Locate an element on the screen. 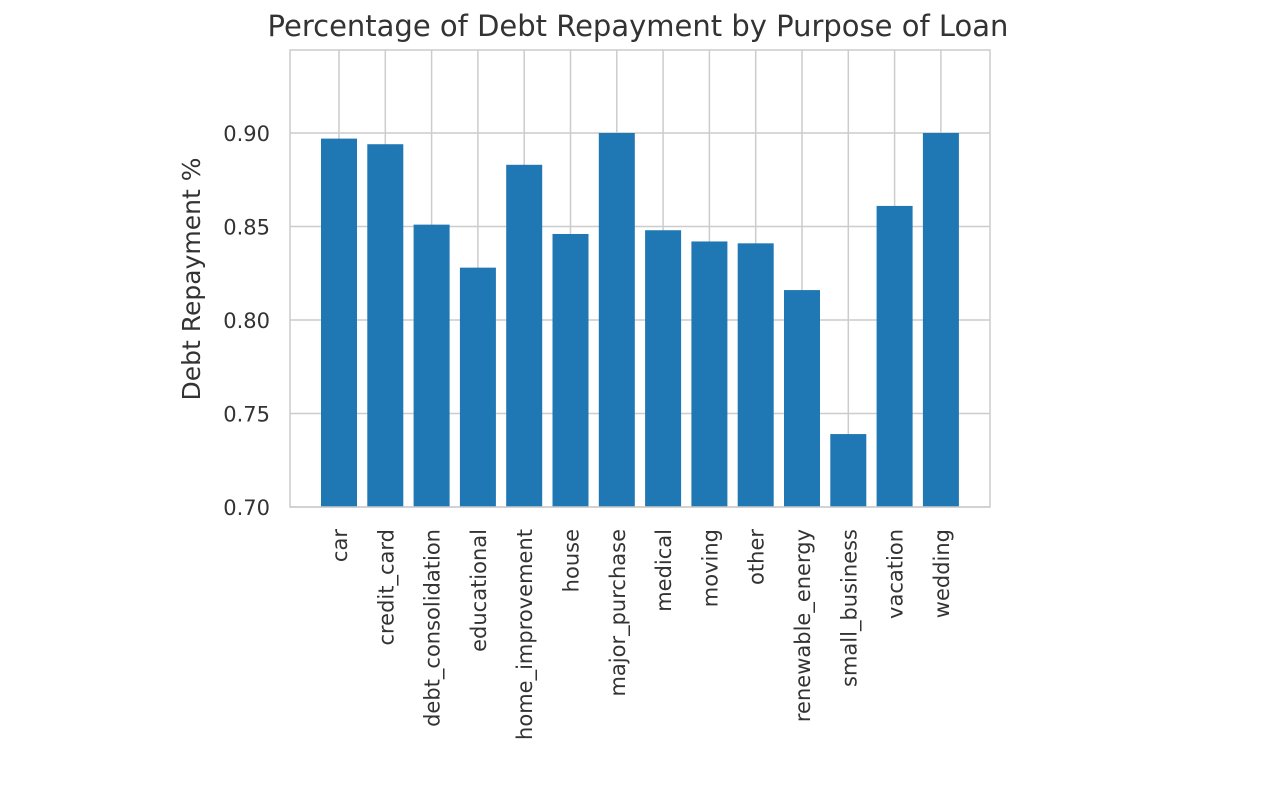 The image size is (1274, 800). x-tick-label: wedding is located at coordinates (942, 573).